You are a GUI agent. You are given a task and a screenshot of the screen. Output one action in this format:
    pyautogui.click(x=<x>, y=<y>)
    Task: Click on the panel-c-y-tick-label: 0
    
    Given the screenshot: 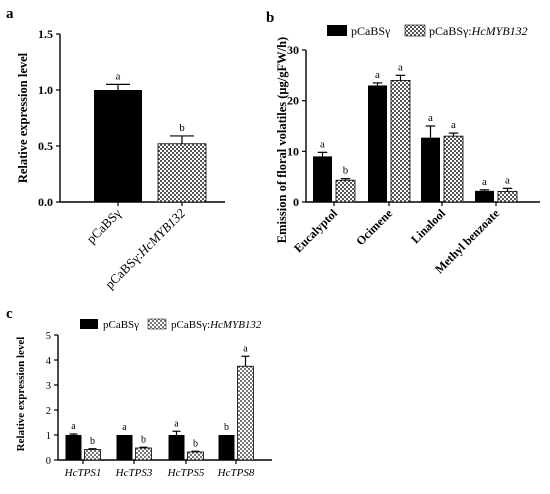 What is the action you would take?
    pyautogui.click(x=48, y=461)
    